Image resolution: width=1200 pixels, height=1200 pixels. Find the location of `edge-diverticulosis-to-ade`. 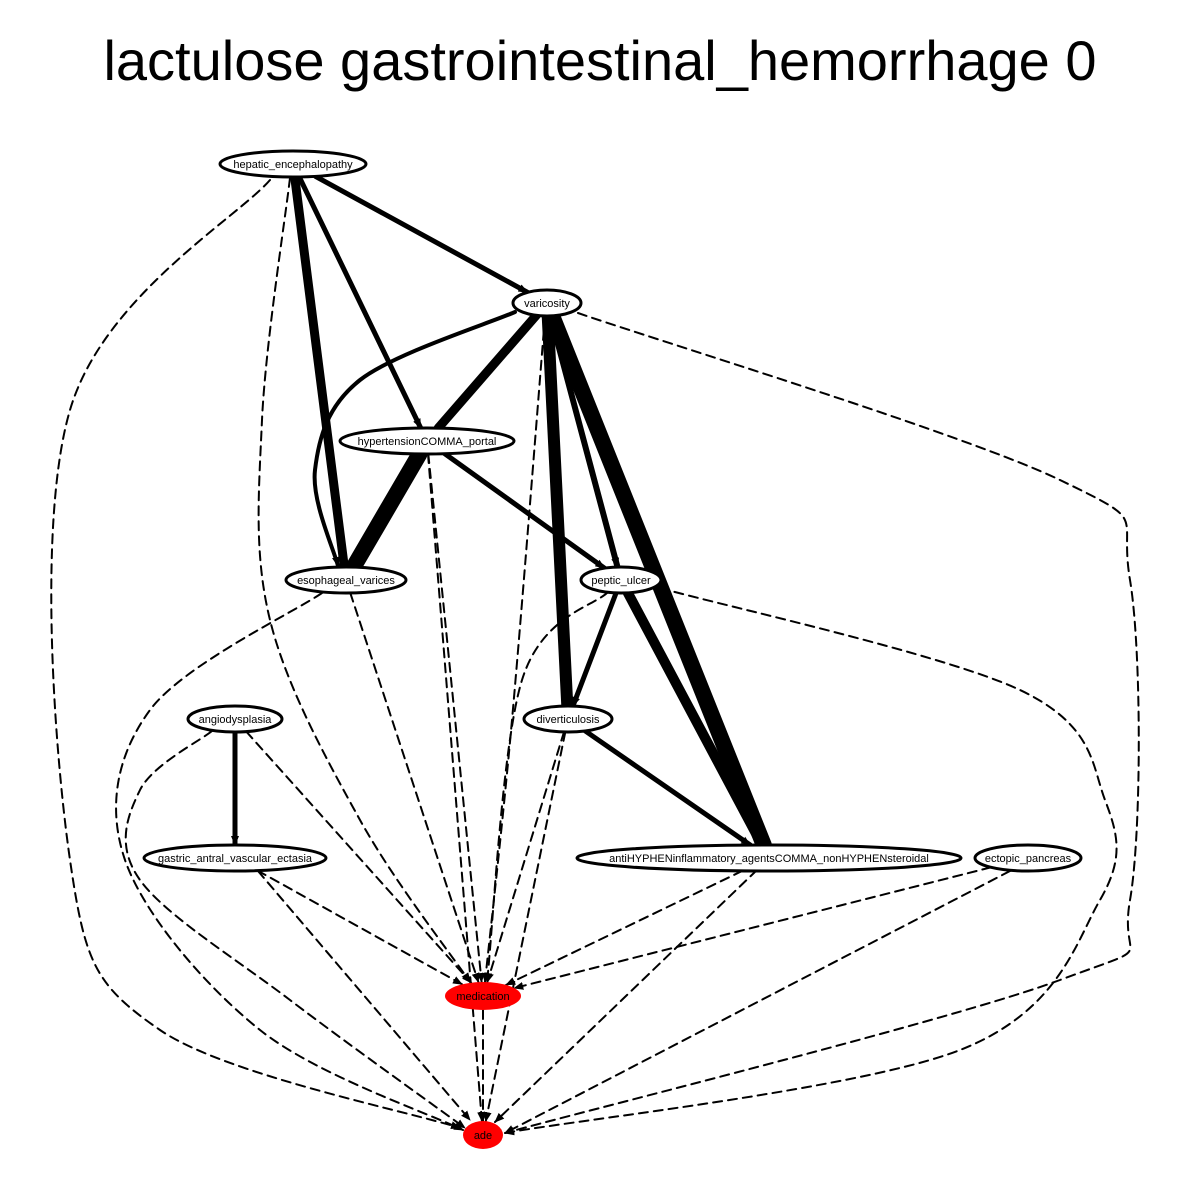

edge-diverticulosis-to-ade is located at coordinates (525, 927).